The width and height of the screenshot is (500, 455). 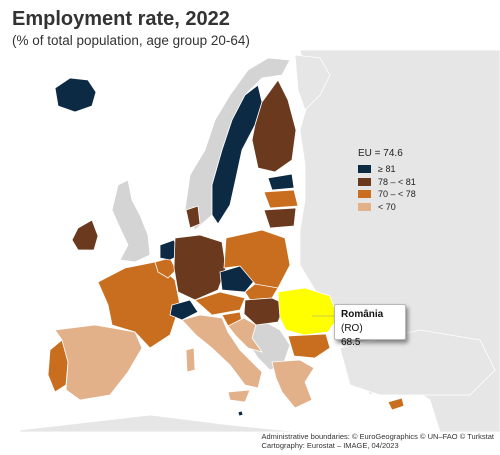 I want to click on germany, so click(x=200, y=267).